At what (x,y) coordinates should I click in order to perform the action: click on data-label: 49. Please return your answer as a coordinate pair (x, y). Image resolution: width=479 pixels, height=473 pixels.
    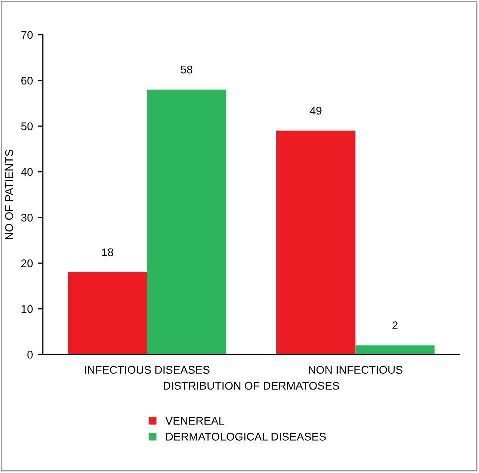
    Looking at the image, I should click on (316, 110).